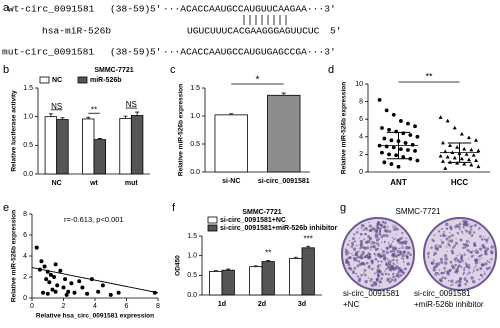 The image size is (500, 328). Describe the element at coordinates (93, 183) in the screenshot. I see `x-tick-label: wt` at that location.